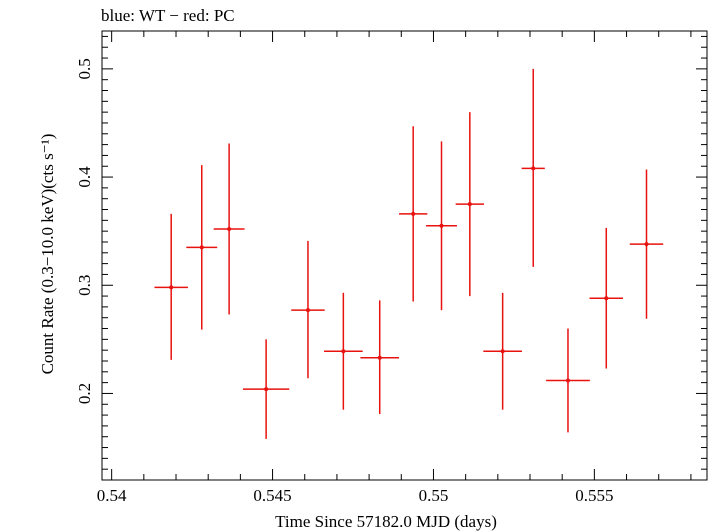 This screenshot has width=709, height=532. What do you see at coordinates (47, 254) in the screenshot?
I see `y-axis-label: Count Rate (0.3−10.0 keV)(cts s⁻¹)` at bounding box center [47, 254].